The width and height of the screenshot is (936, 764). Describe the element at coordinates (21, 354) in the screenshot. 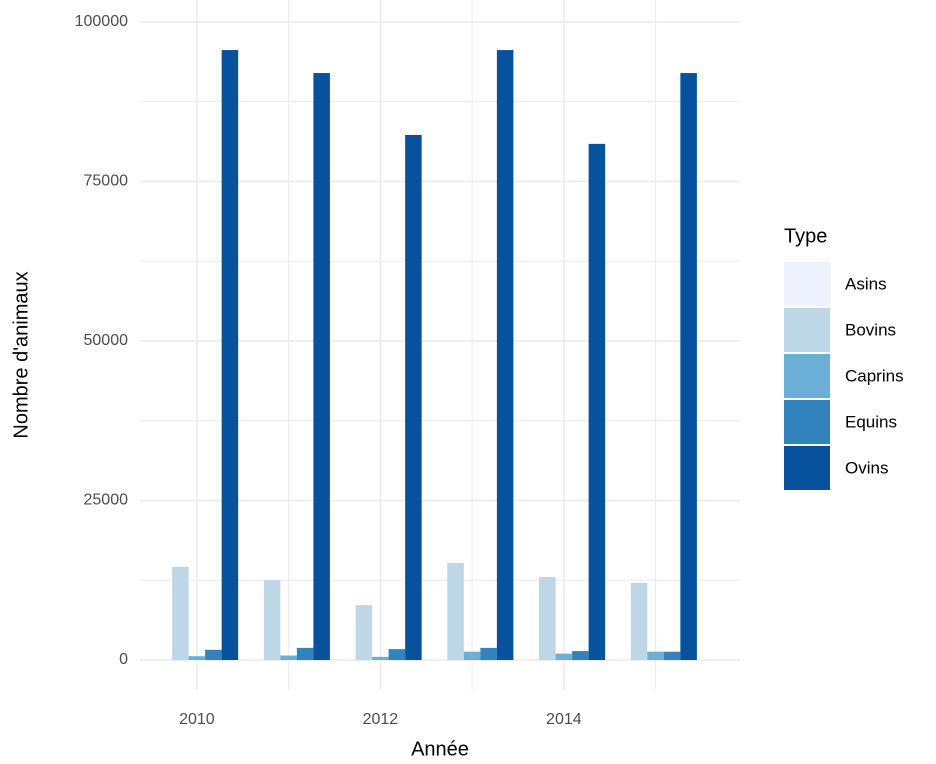

I see `y-axis-title: Nombre d'animaux` at that location.